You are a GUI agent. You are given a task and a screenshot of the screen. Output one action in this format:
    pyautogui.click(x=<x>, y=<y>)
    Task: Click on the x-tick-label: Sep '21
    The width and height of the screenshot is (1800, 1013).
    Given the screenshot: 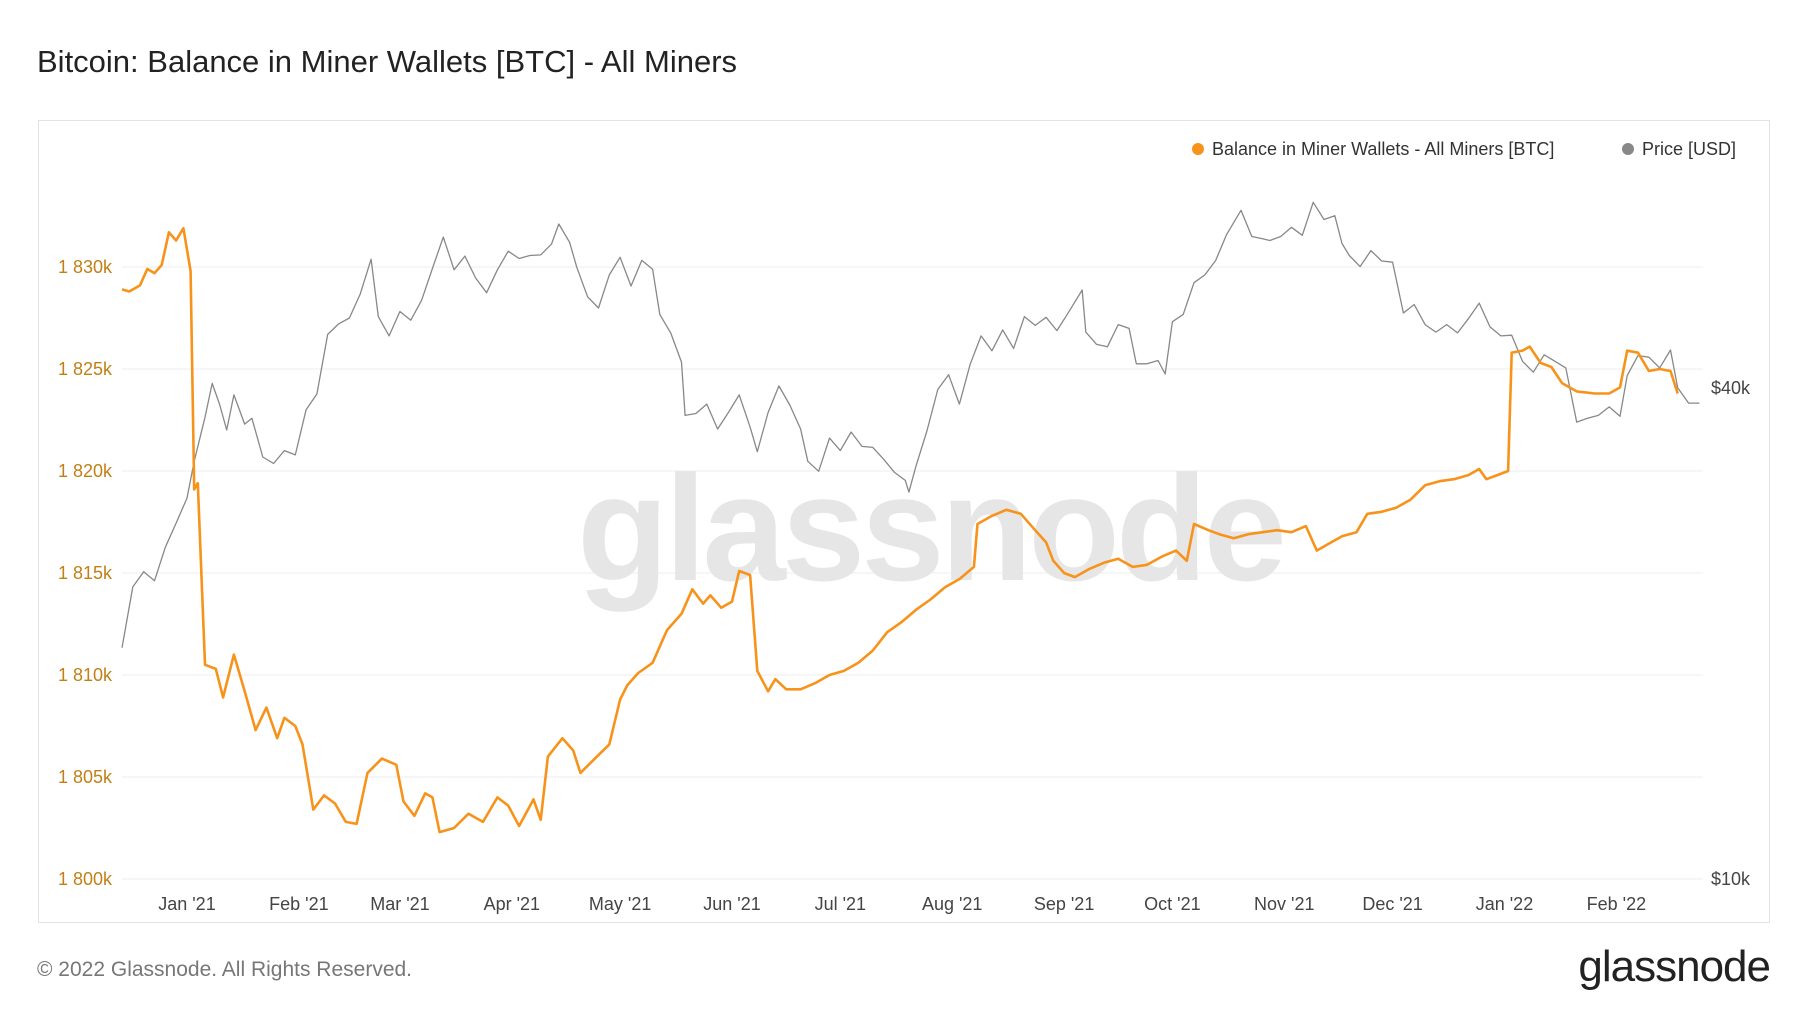 What is the action you would take?
    pyautogui.click(x=1064, y=904)
    